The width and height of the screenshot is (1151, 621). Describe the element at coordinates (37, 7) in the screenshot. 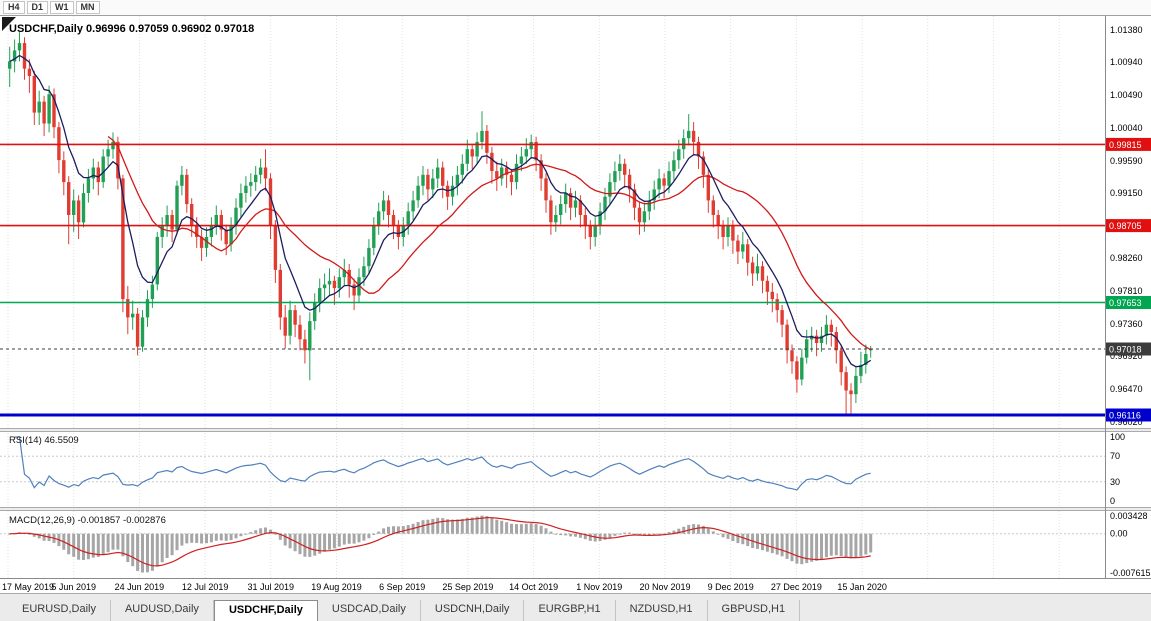

I see `timeframe-button-d1: D1` at that location.